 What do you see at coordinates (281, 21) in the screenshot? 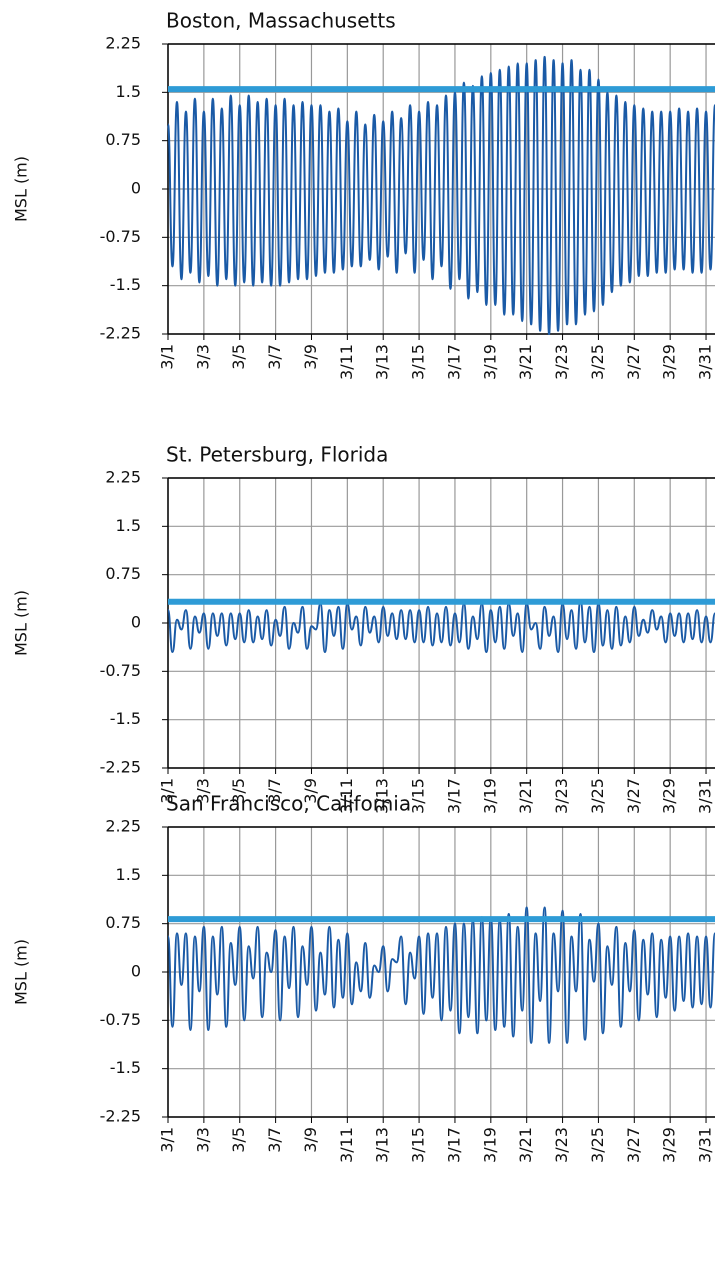
I see `chart-title: Boston, Massachusetts` at bounding box center [281, 21].